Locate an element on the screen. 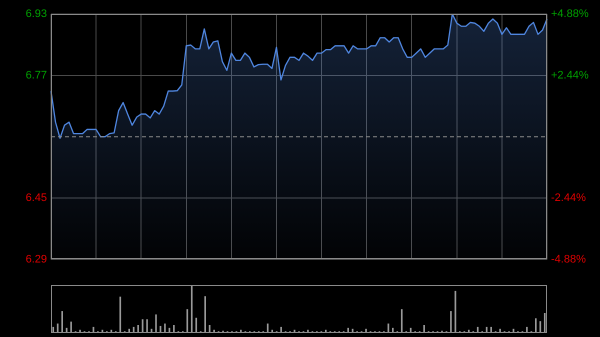  y-tick-label: 6.93 is located at coordinates (36, 14).